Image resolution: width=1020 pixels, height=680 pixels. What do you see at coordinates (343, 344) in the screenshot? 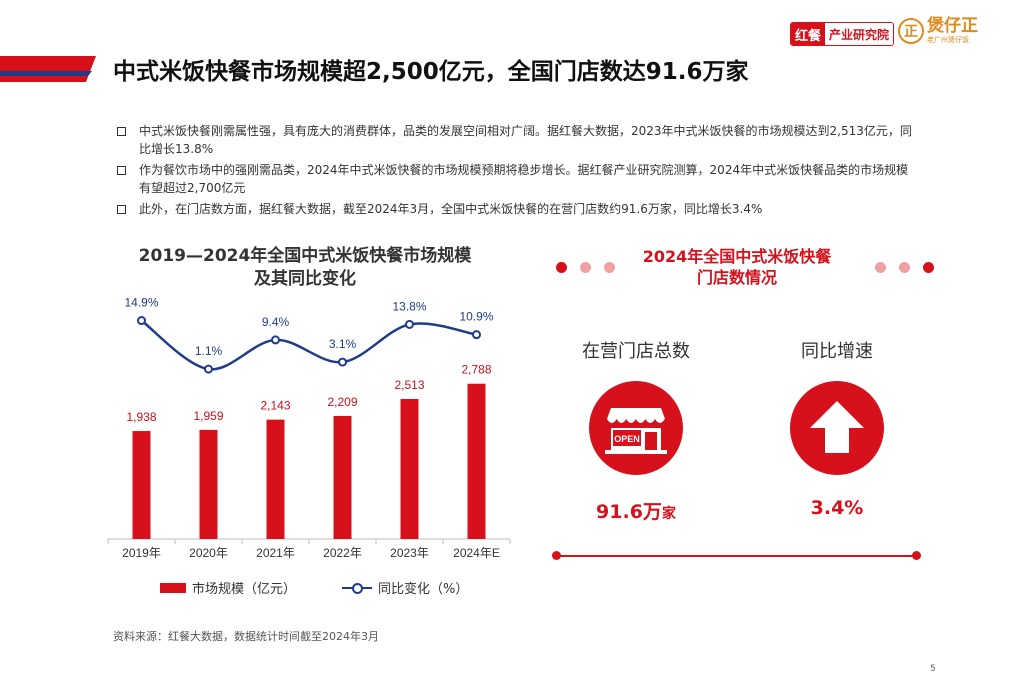
I see `yoy-value-label: 3.1%` at bounding box center [343, 344].